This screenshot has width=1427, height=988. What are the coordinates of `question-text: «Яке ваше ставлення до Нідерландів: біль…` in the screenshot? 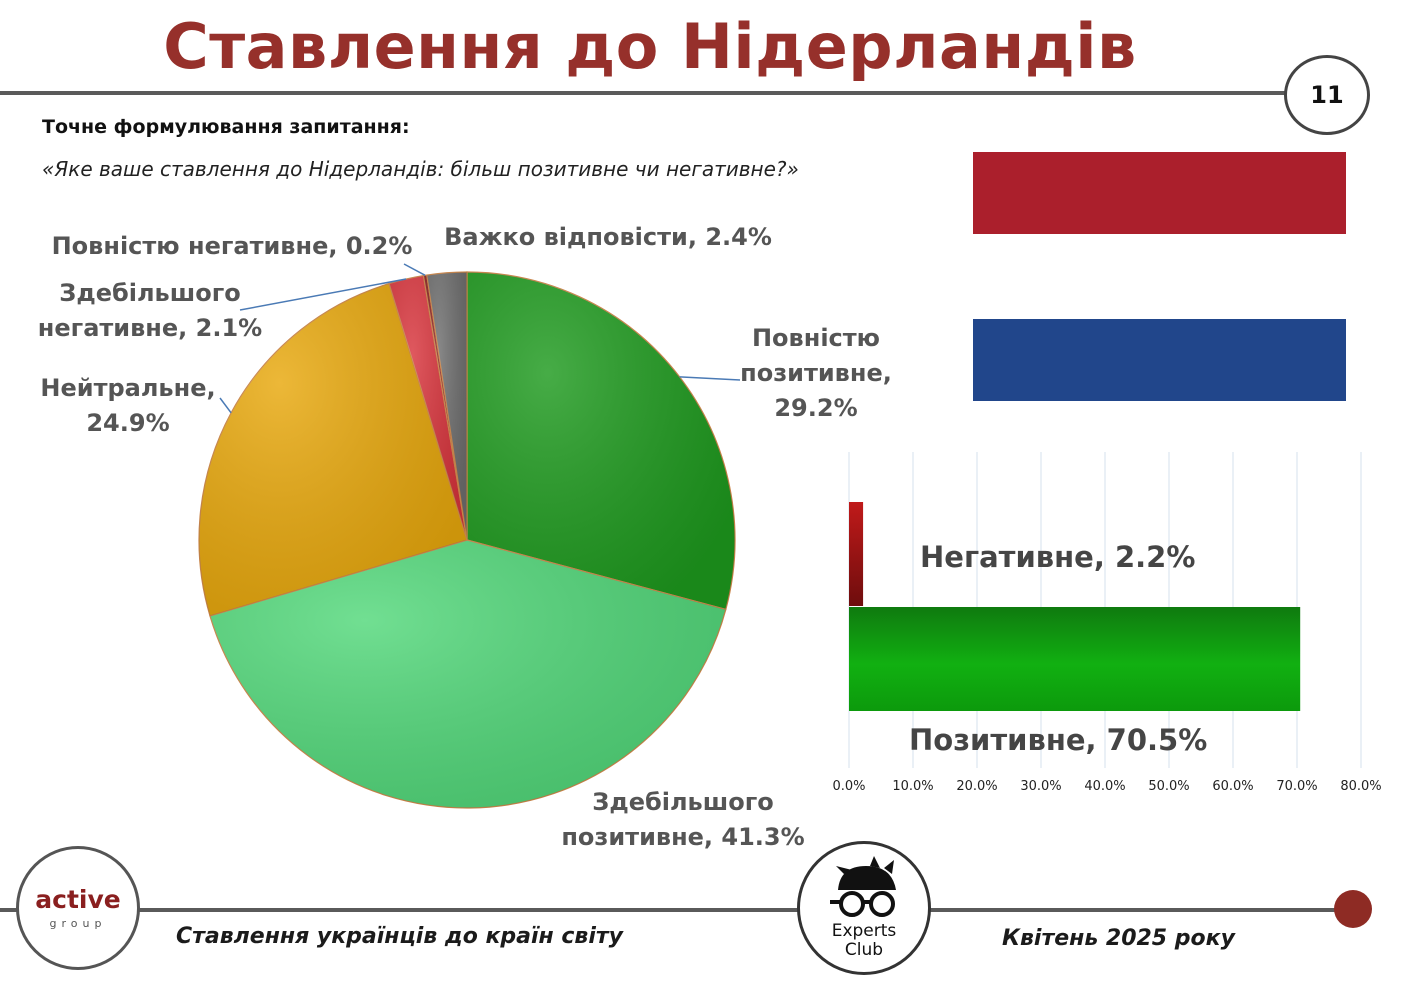 It's located at (420, 169).